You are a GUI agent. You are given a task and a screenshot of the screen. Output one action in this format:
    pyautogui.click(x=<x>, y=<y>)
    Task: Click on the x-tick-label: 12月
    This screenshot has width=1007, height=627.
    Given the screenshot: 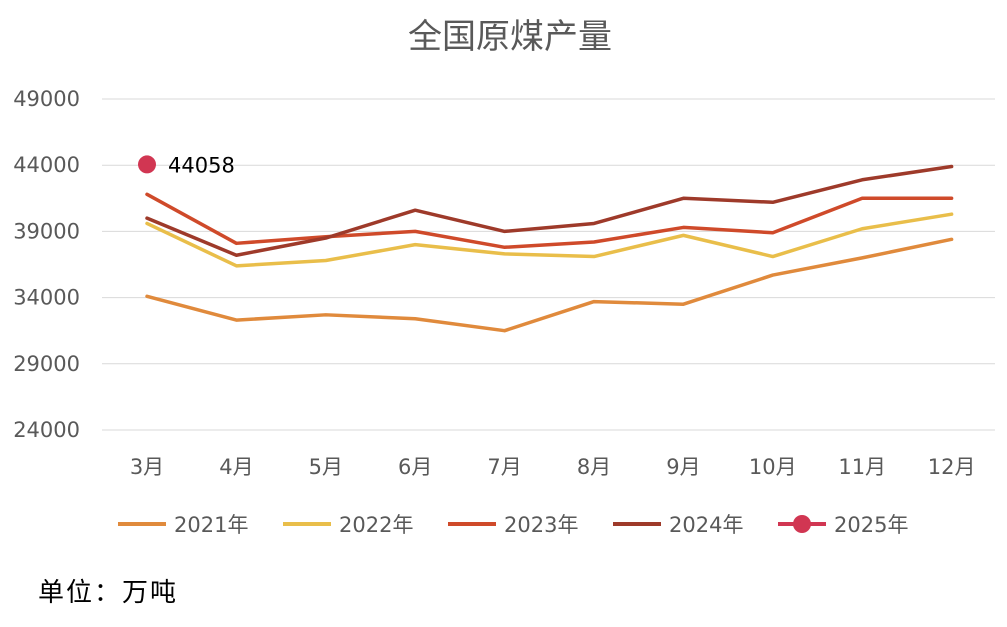 What is the action you would take?
    pyautogui.click(x=952, y=467)
    